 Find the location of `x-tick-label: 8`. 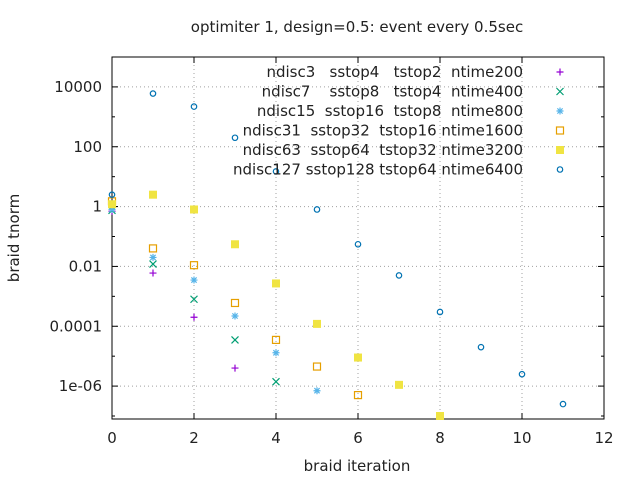

x-tick-label: 8 is located at coordinates (440, 438).